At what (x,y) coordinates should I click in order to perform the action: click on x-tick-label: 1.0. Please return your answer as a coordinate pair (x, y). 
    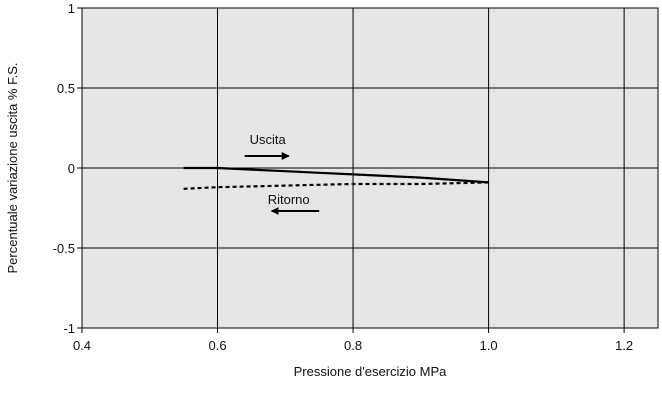
    Looking at the image, I should click on (489, 345).